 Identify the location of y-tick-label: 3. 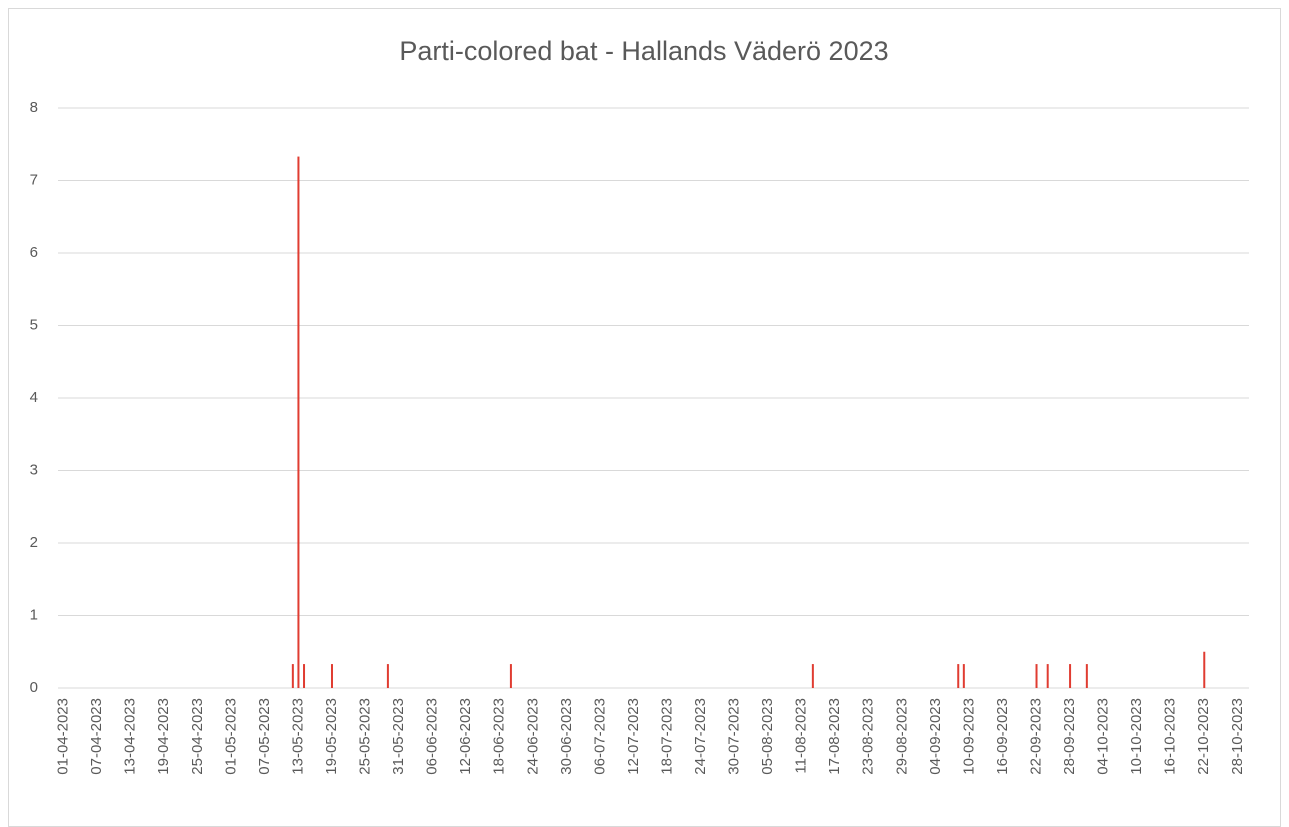
(34, 469).